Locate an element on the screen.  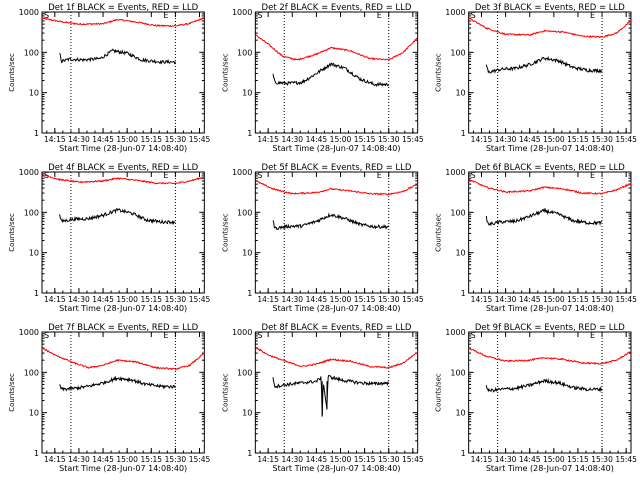
chart-title: Det 6f BLACK = Events, RED = LLD is located at coordinates (550, 168).